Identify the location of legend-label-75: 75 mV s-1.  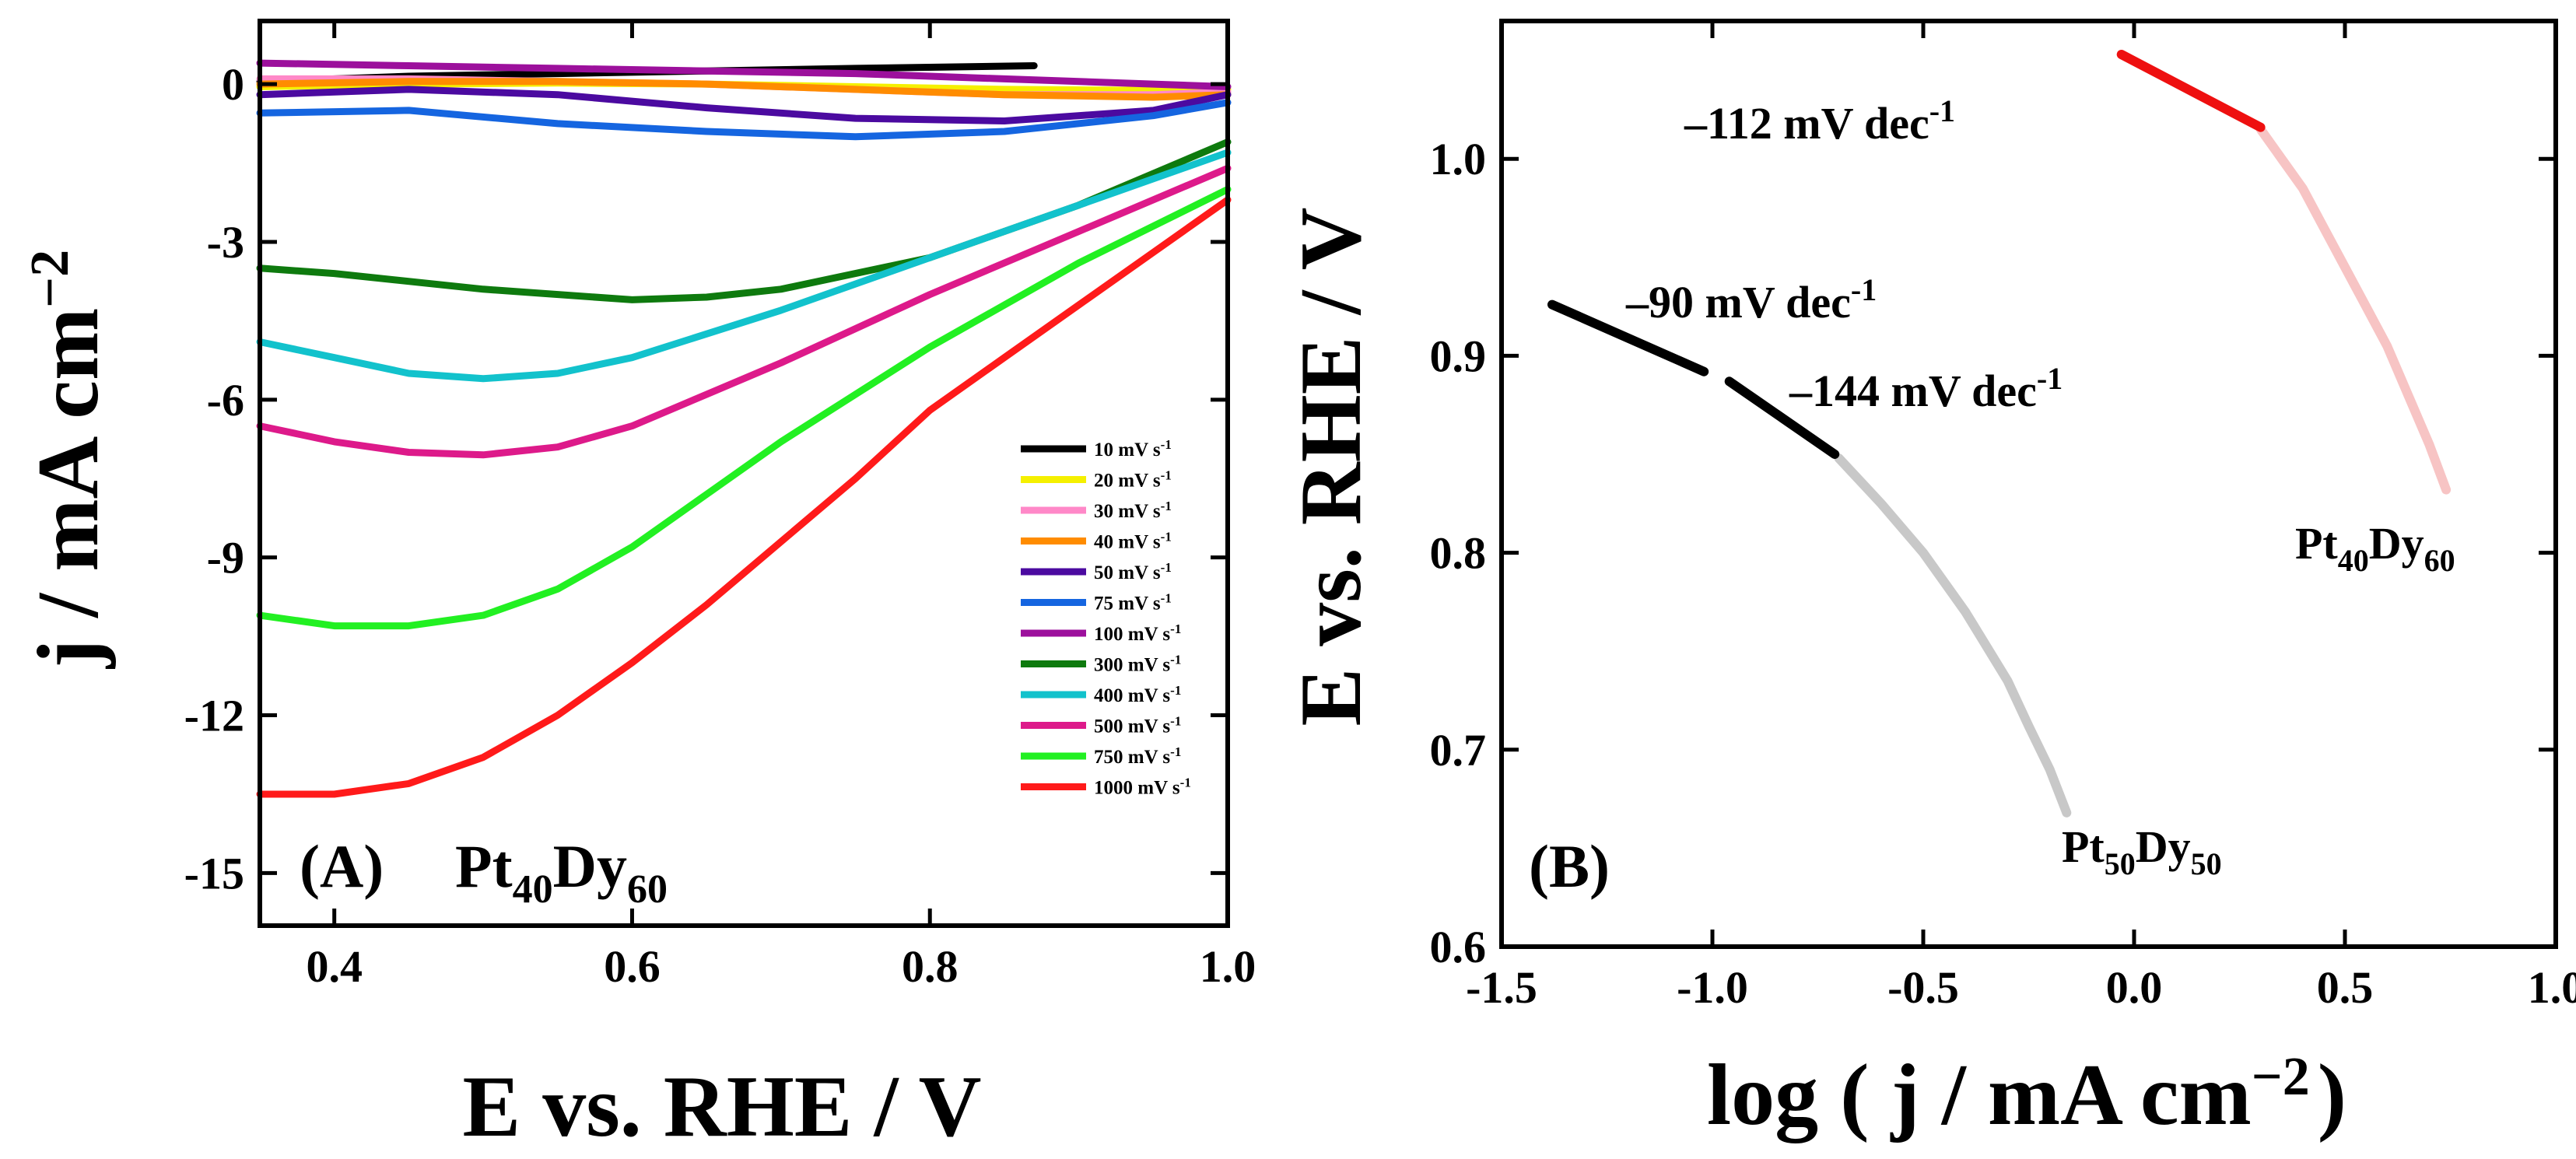
(1133, 603).